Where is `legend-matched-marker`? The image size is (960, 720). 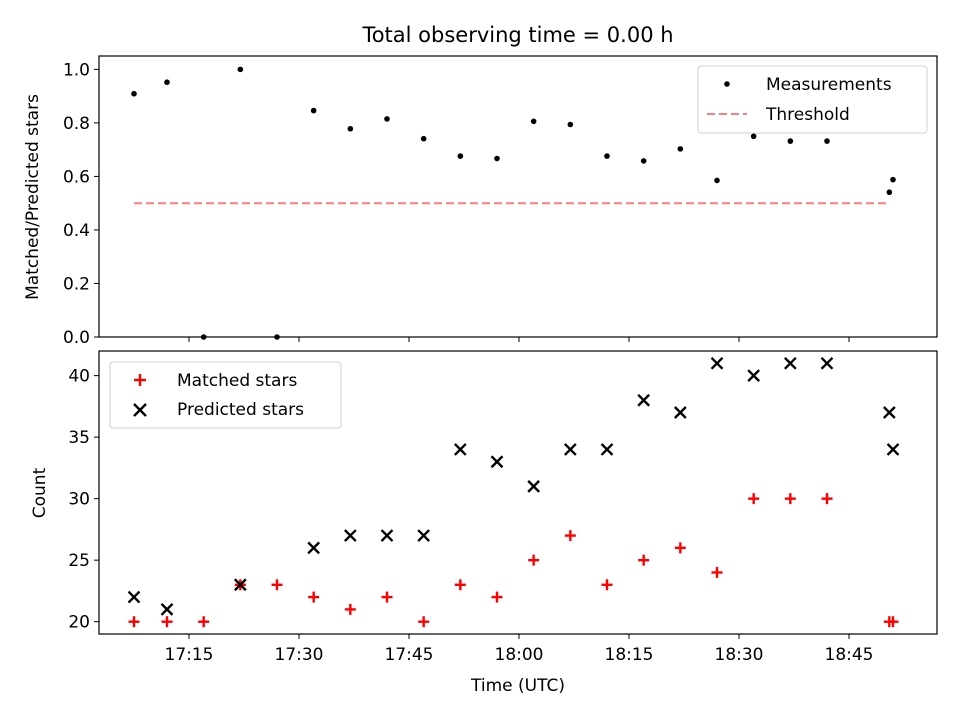
legend-matched-marker is located at coordinates (140, 380).